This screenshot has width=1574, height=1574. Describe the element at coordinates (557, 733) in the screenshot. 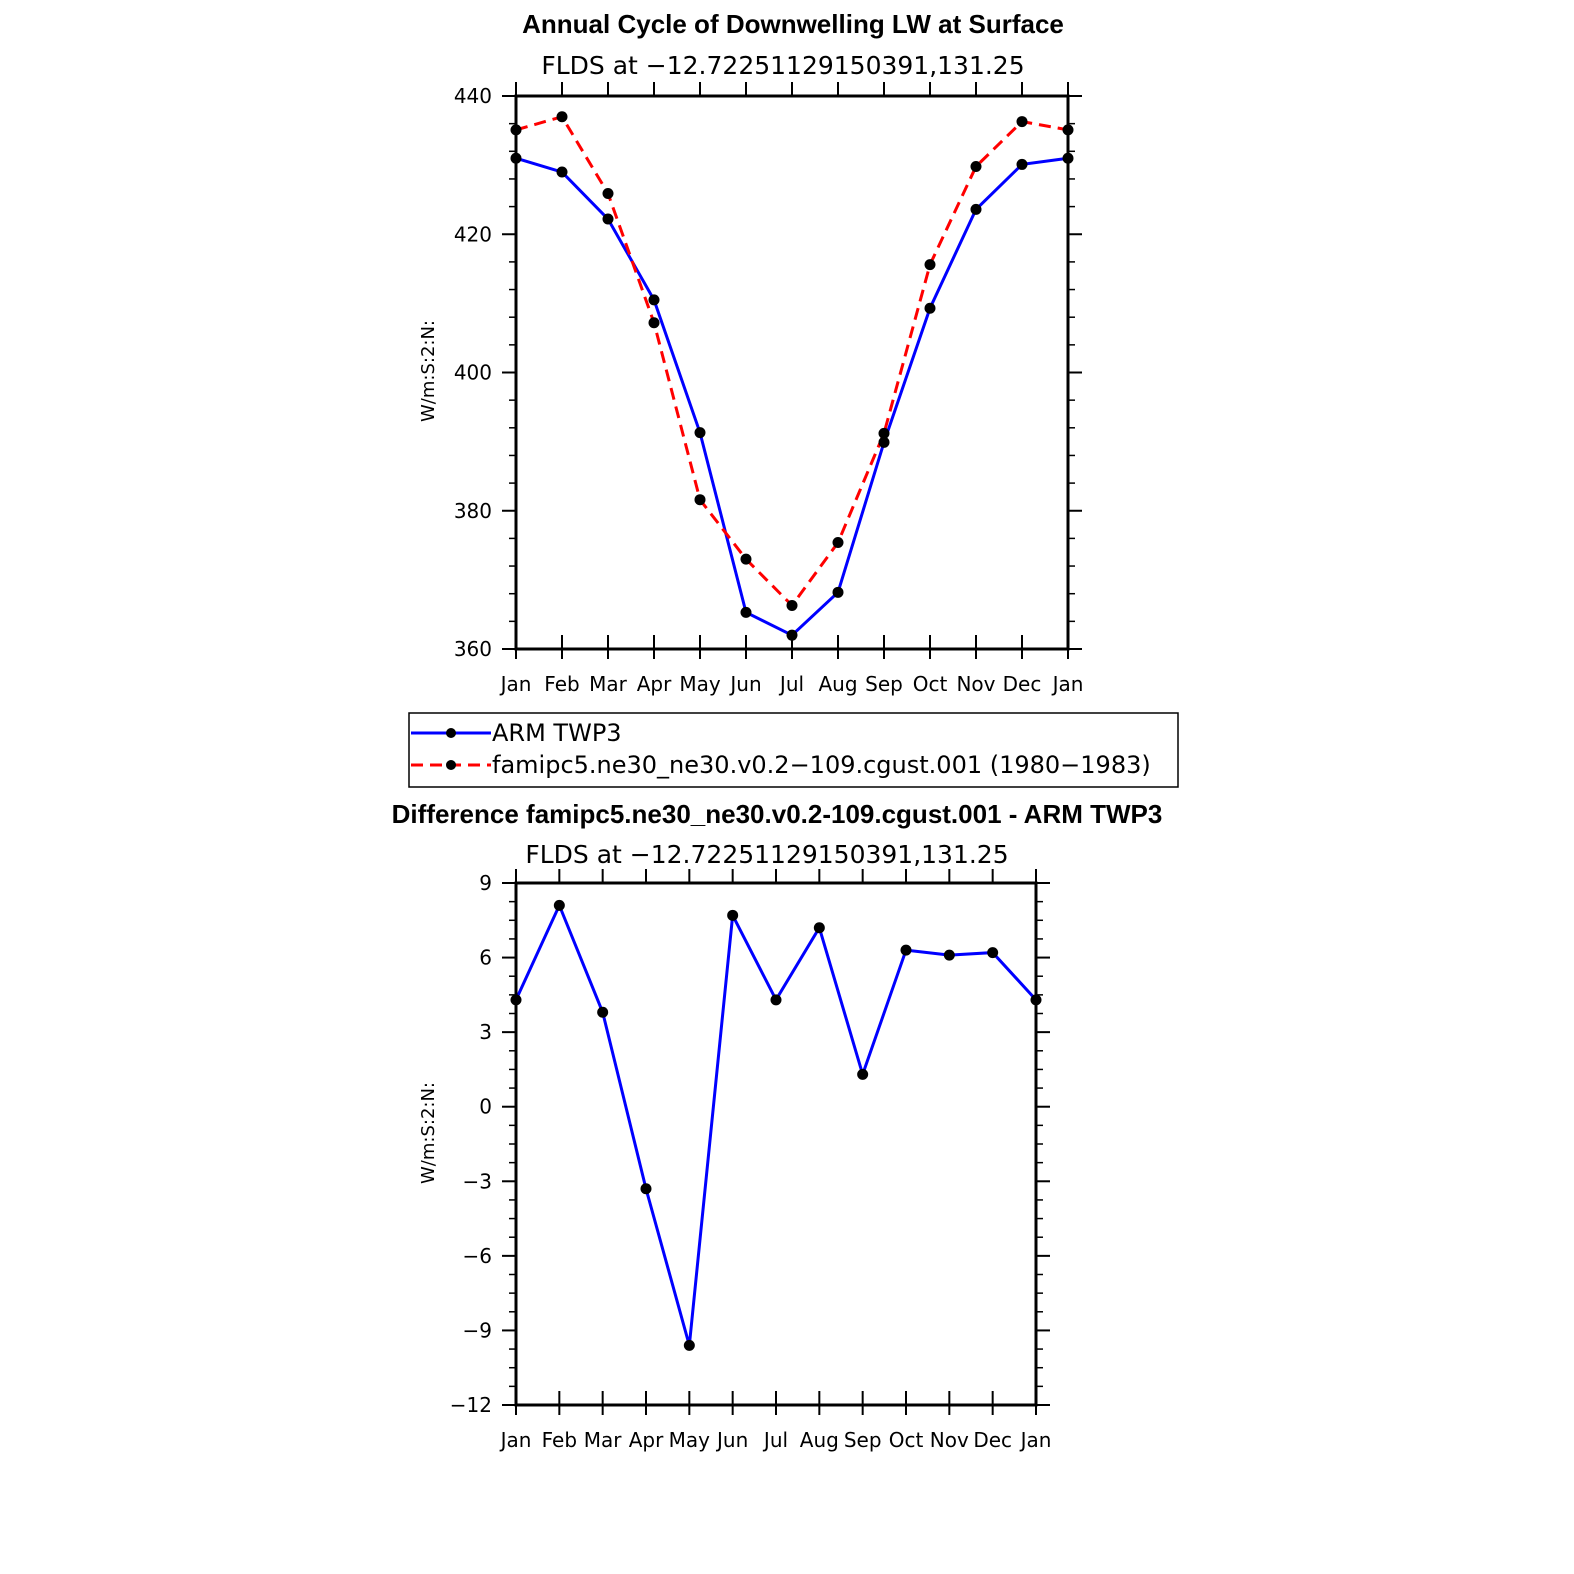

I see `legend-label-arm: ARM TWP3` at that location.